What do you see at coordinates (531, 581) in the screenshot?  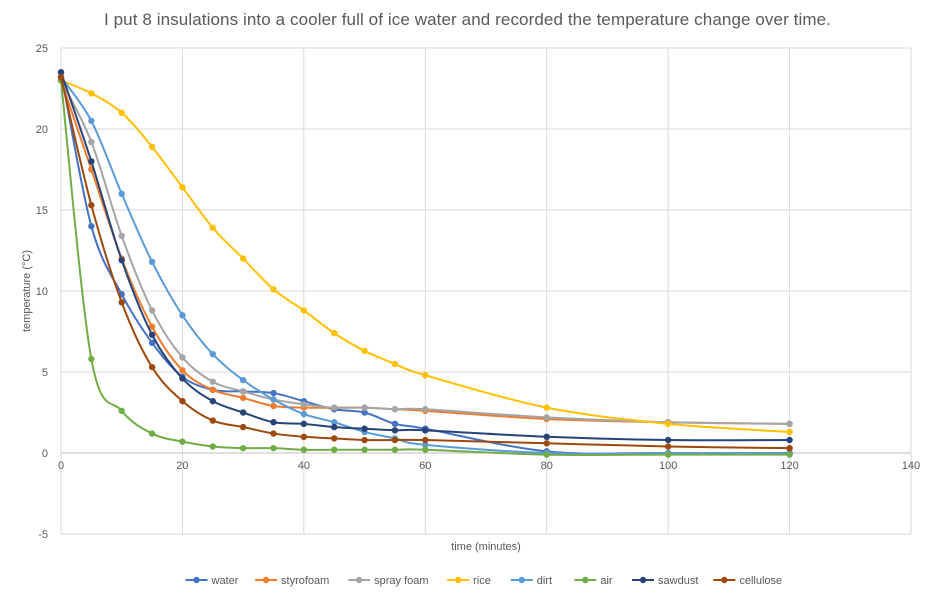 I see `legend-item-dirt: dirt` at bounding box center [531, 581].